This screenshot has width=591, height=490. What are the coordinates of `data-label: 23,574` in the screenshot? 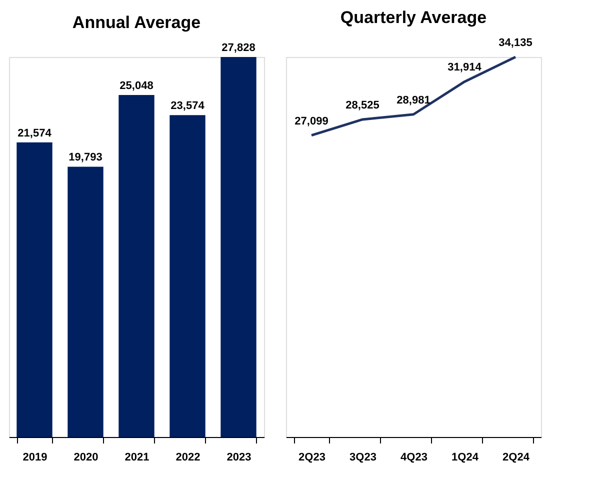 It's located at (188, 106).